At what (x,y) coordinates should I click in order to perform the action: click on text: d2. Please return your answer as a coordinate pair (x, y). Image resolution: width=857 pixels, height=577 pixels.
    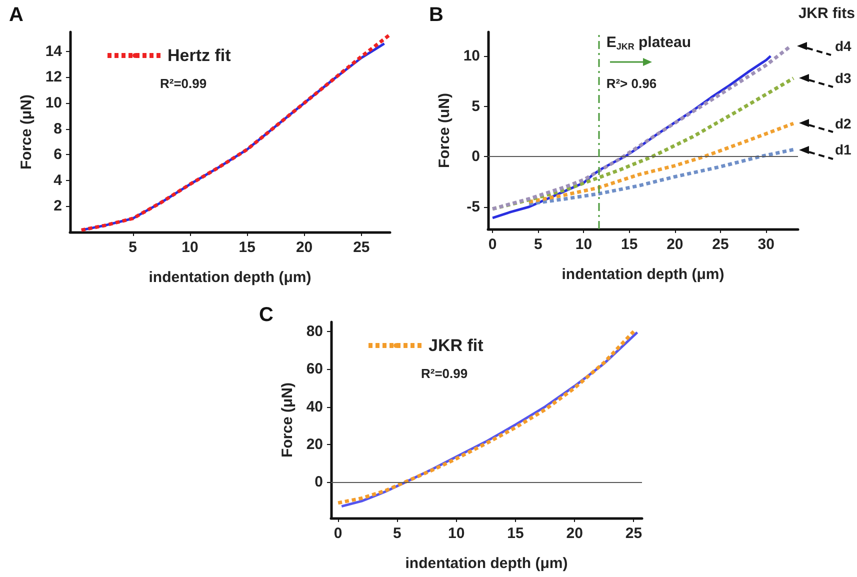
    Looking at the image, I should click on (843, 123).